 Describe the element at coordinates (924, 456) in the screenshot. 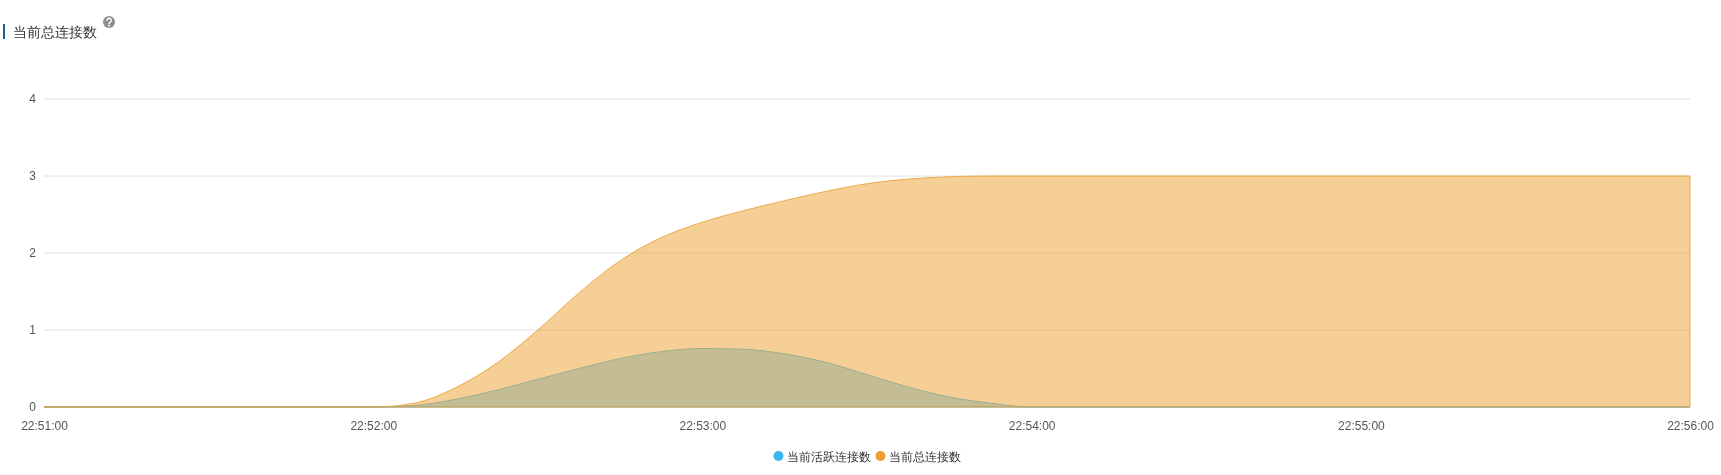

I see `legend-label: 当前总连接数` at that location.